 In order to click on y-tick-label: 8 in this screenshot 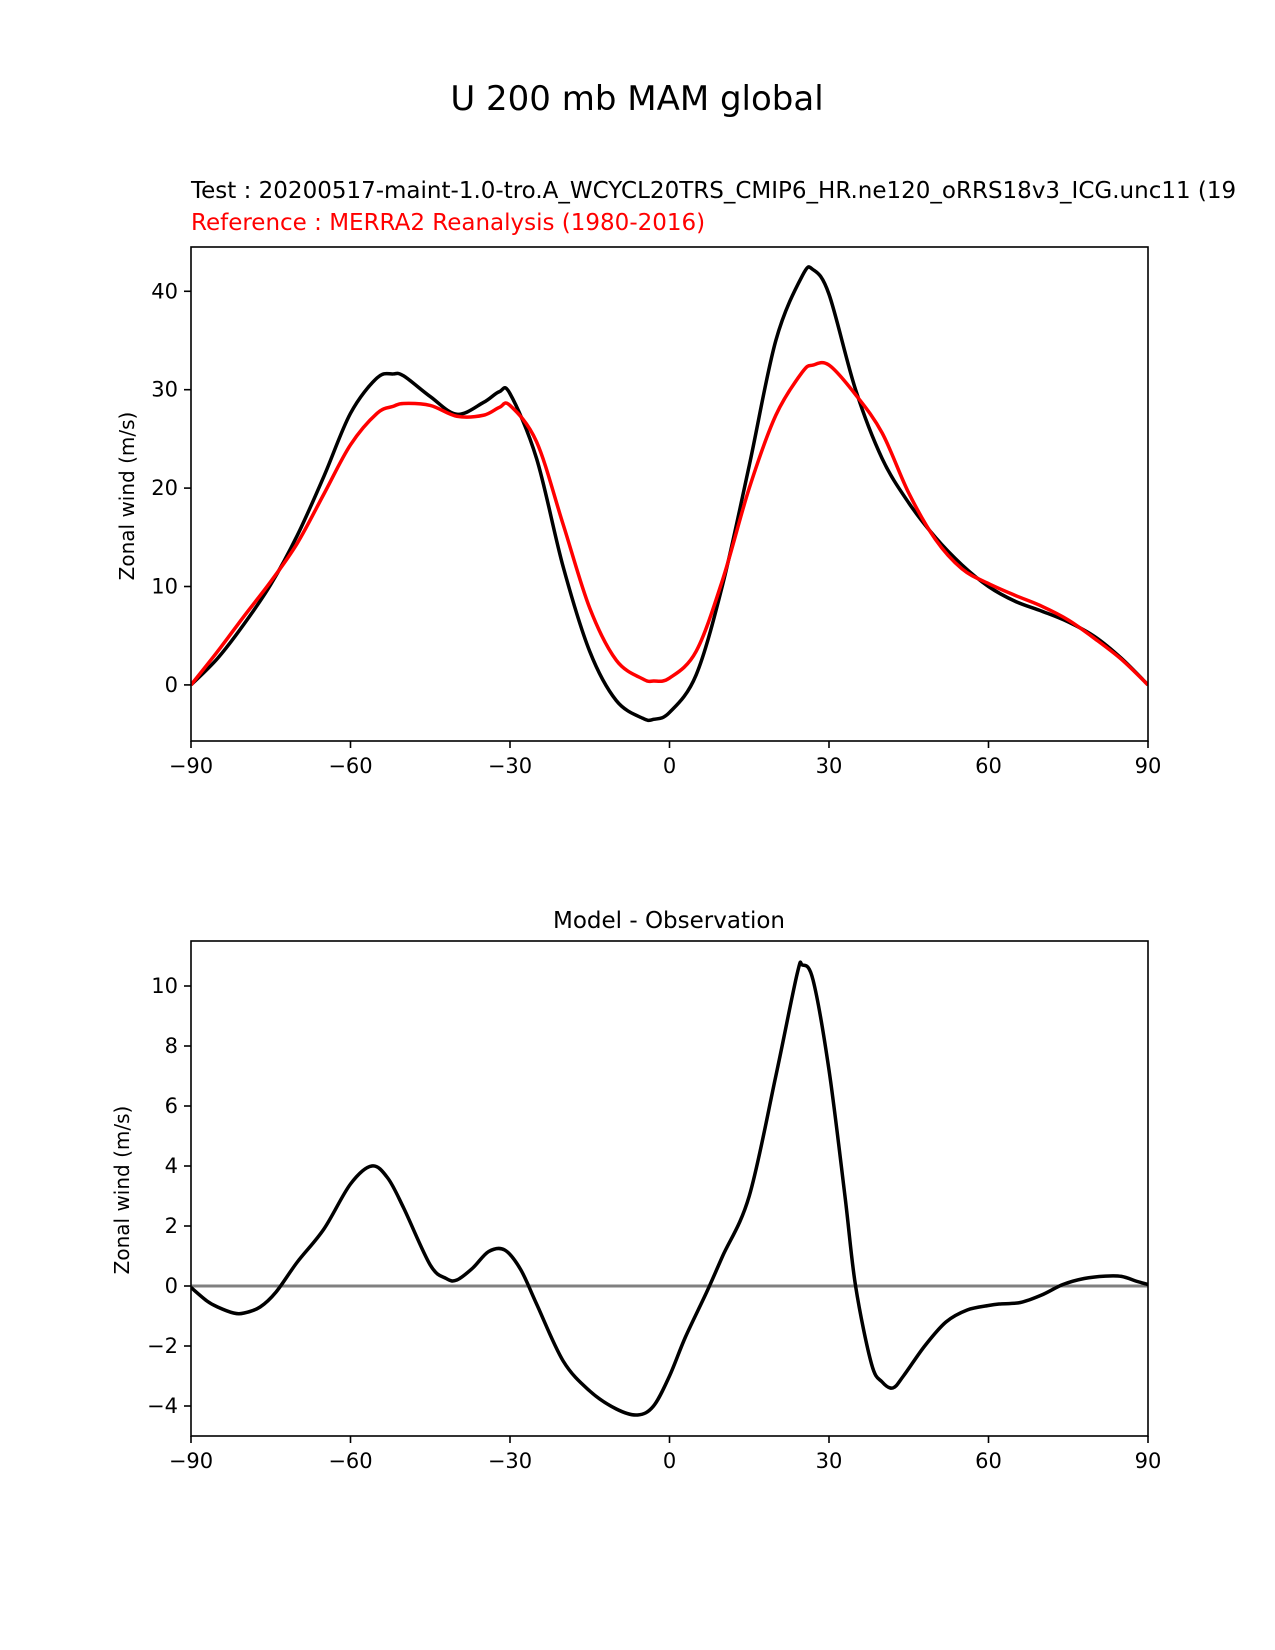, I will do `click(171, 1046)`.